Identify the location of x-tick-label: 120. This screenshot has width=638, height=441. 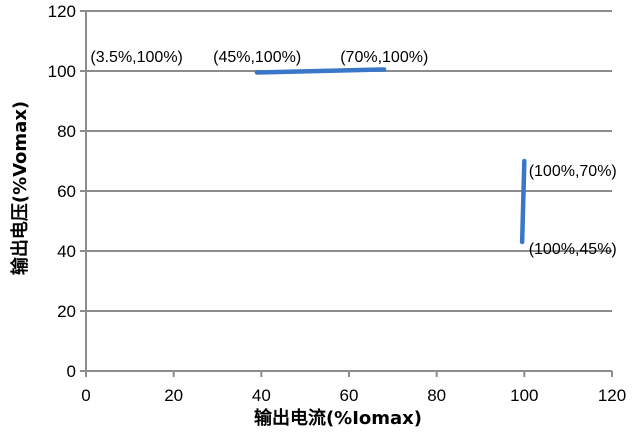
(612, 395).